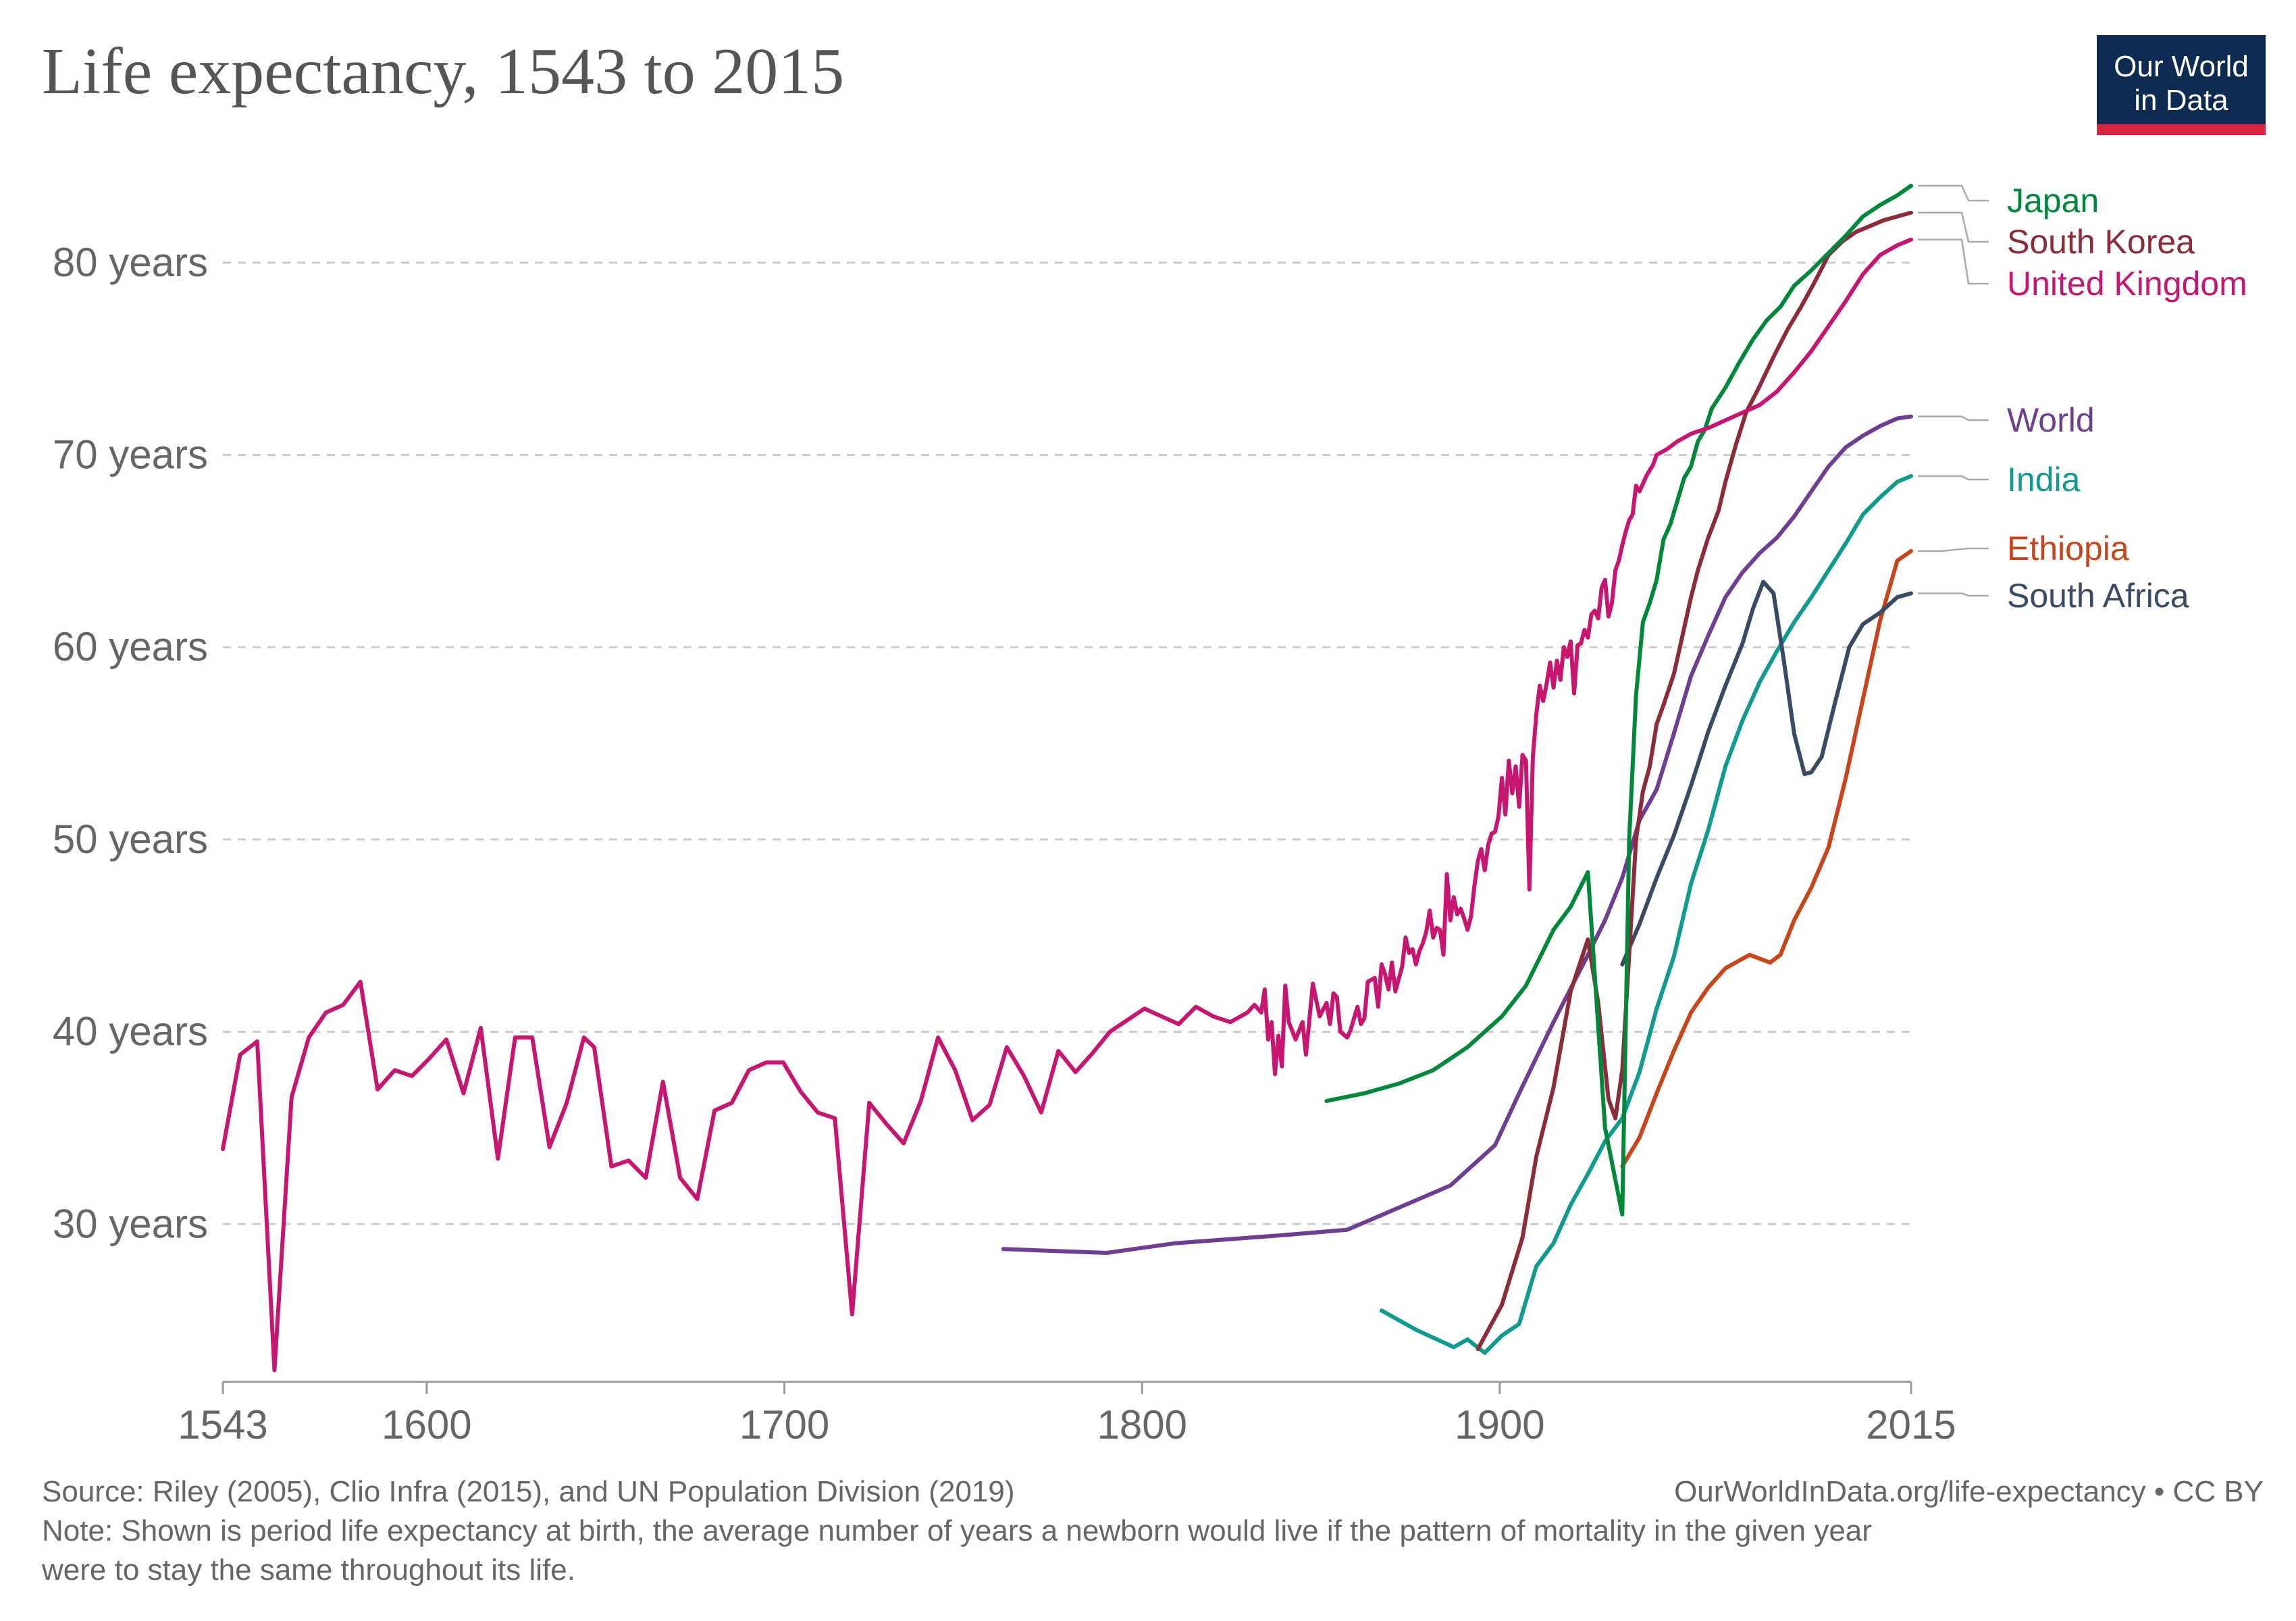  Describe the element at coordinates (1953, 193) in the screenshot. I see `leader-line-japan` at that location.